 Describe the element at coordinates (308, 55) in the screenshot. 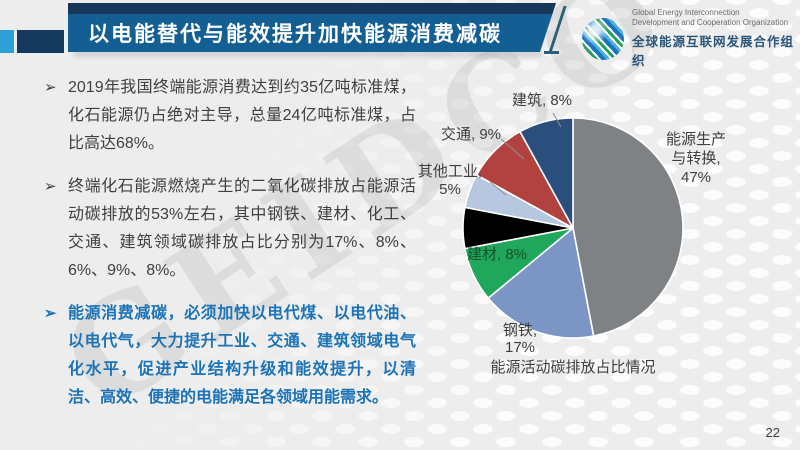

I see `title-bar-shadow` at that location.